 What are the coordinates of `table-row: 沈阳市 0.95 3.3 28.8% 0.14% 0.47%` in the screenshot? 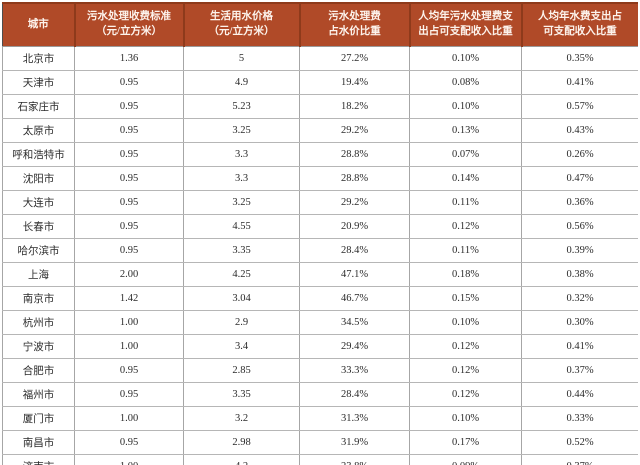 It's located at (320, 178).